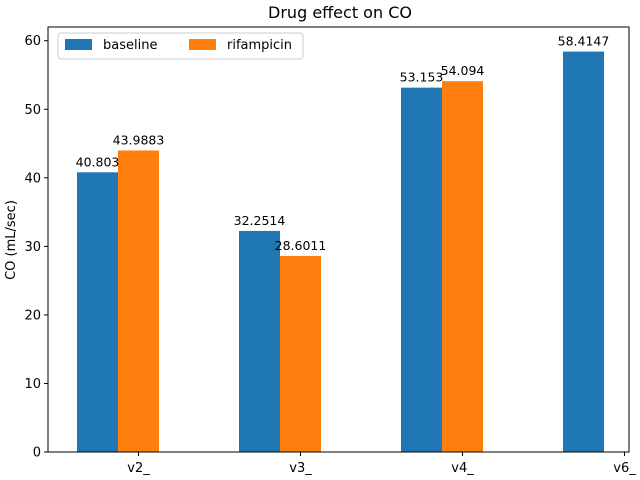  I want to click on bar-rifampicin-v2, so click(138, 301).